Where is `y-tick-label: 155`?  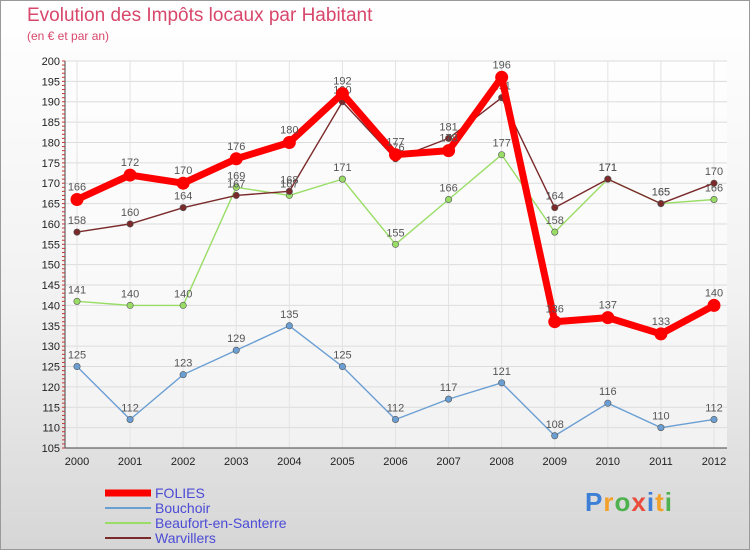 y-tick-label: 155 is located at coordinates (51, 245).